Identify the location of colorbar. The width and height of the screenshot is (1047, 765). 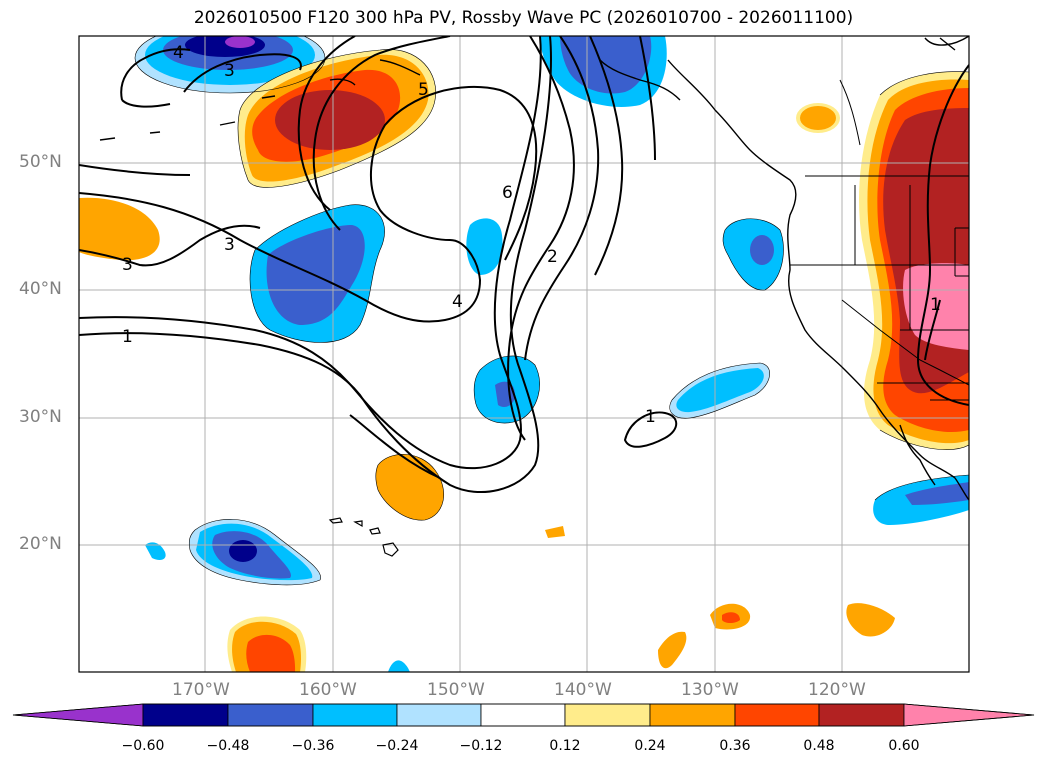
(523, 715).